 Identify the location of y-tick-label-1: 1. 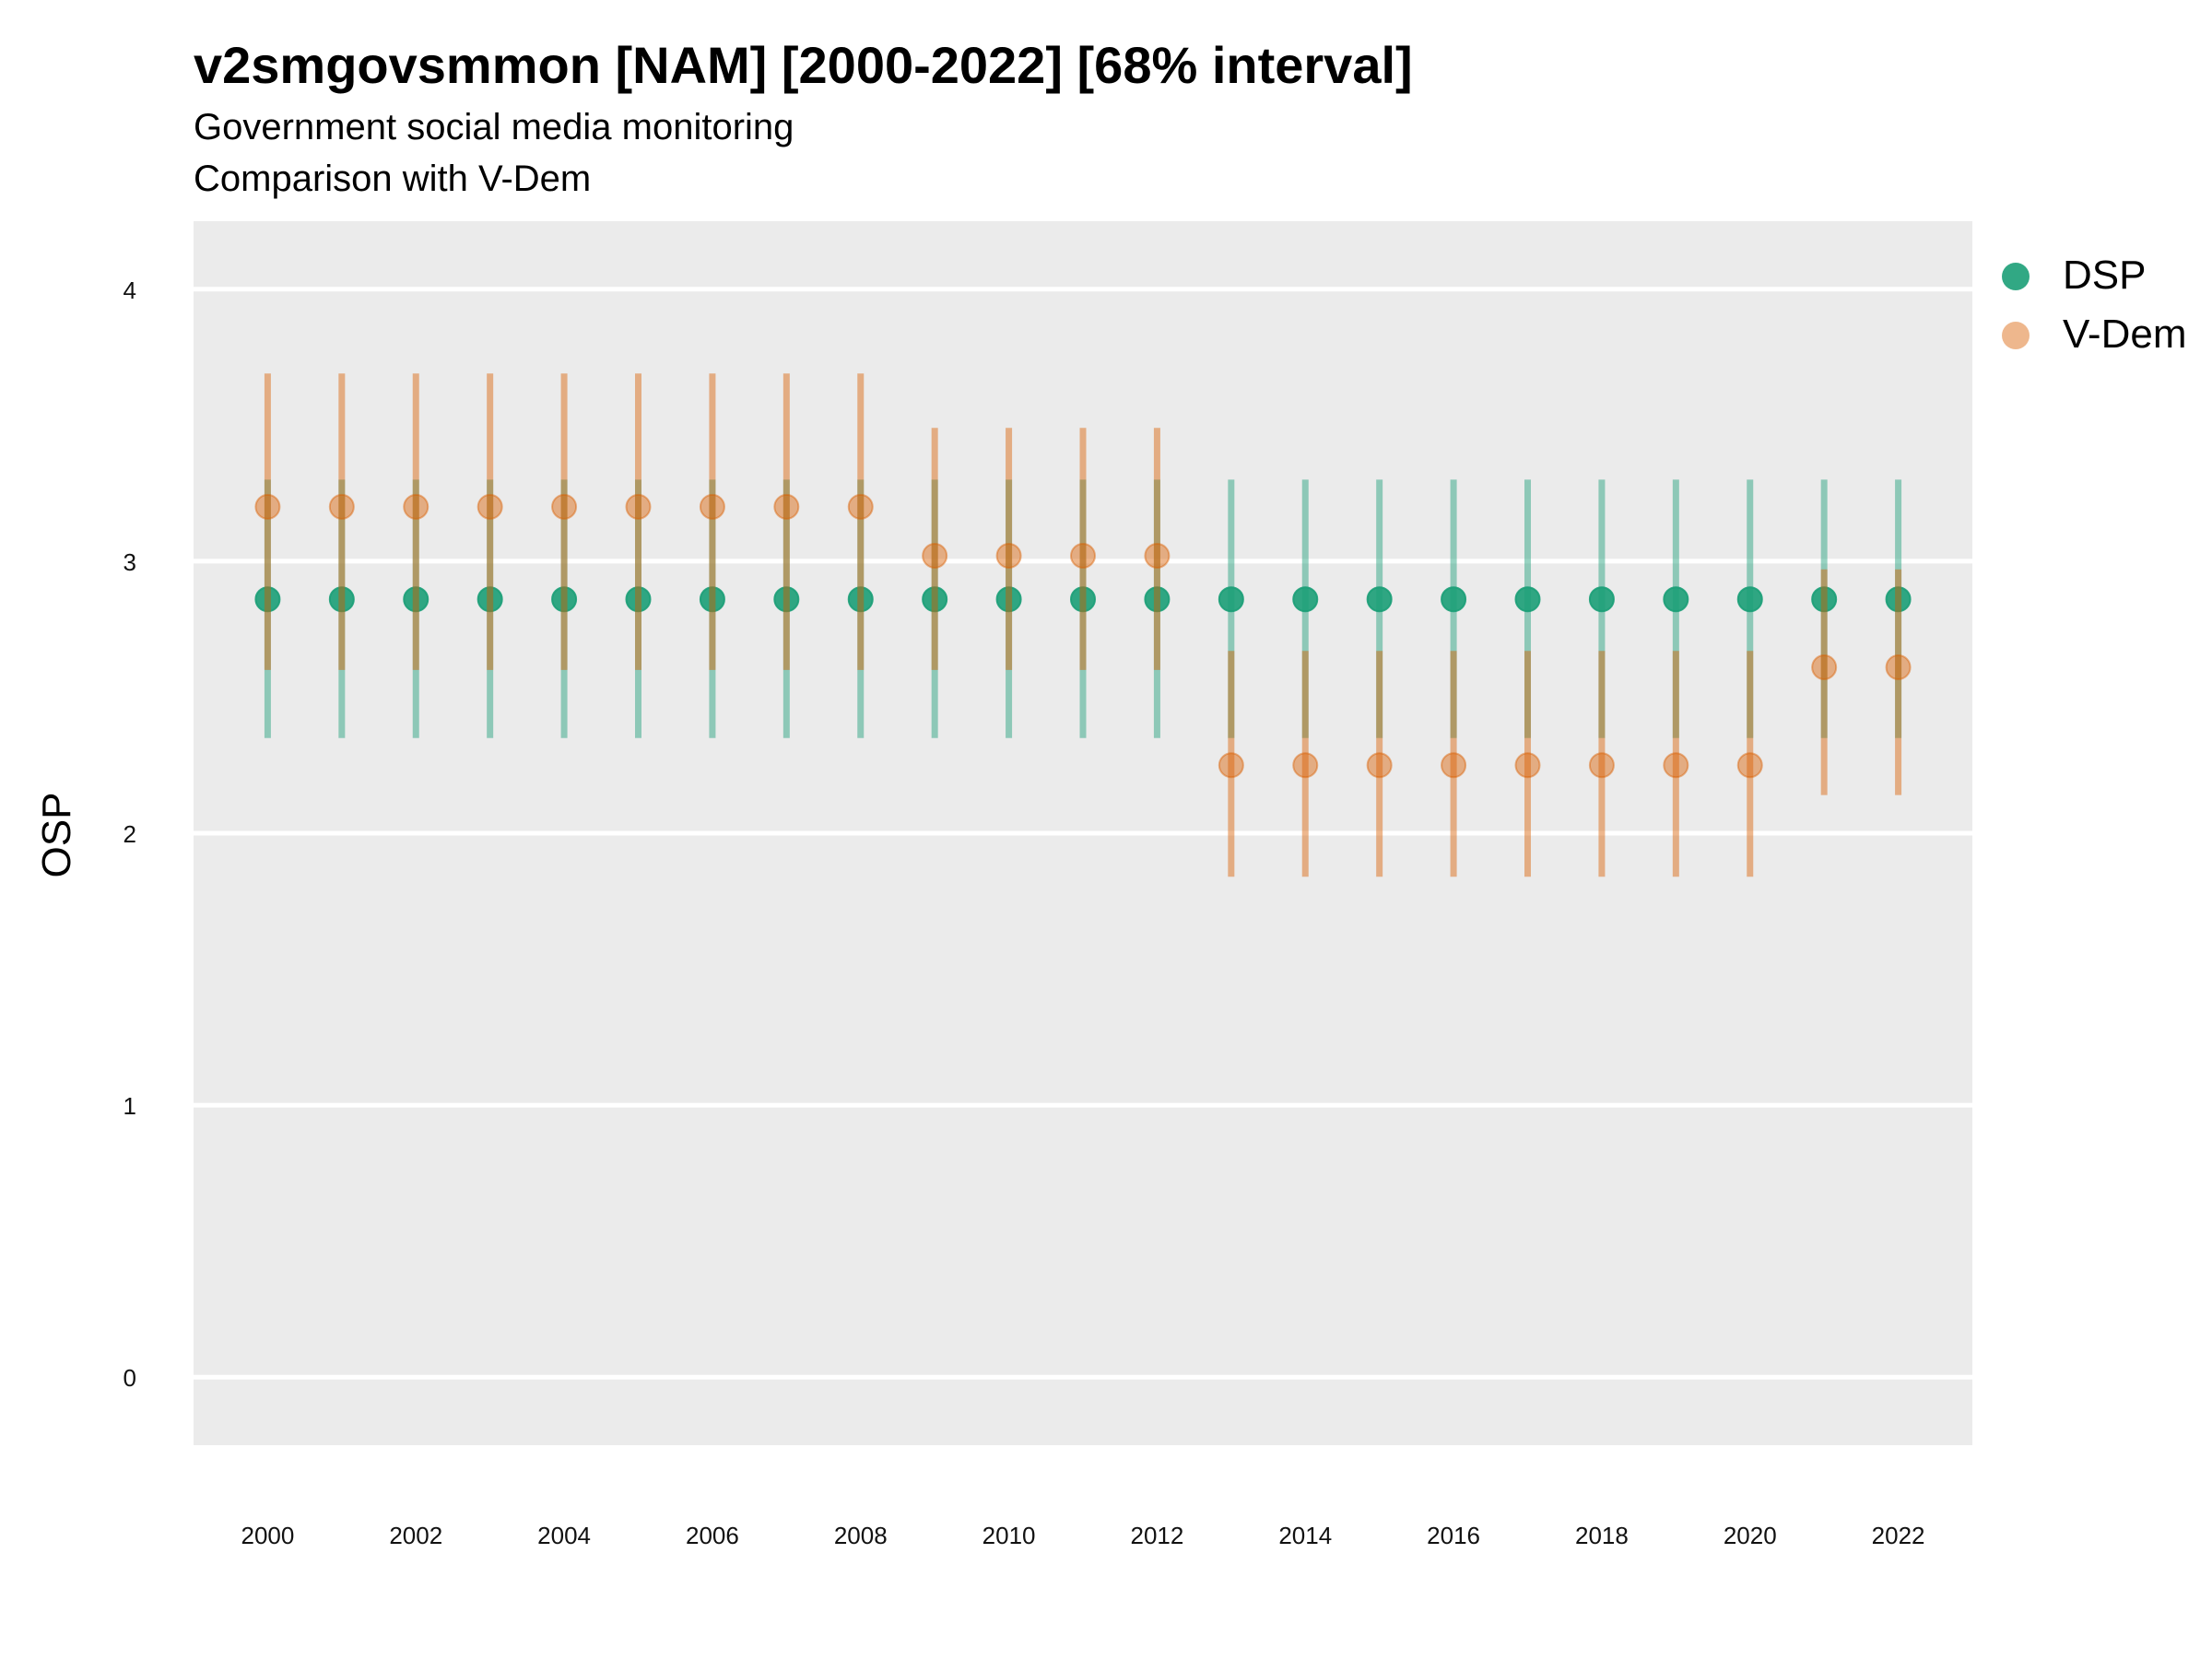
(130, 1106).